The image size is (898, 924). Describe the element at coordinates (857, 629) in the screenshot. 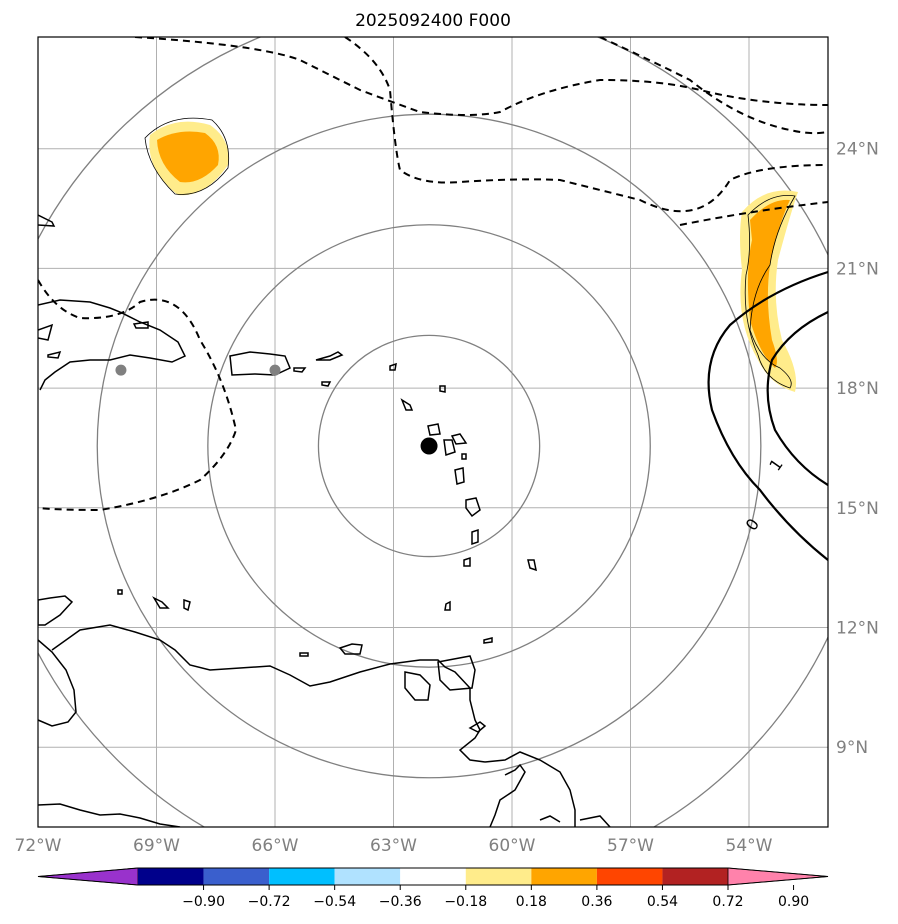

I see `lat-label-4: 12°N` at that location.